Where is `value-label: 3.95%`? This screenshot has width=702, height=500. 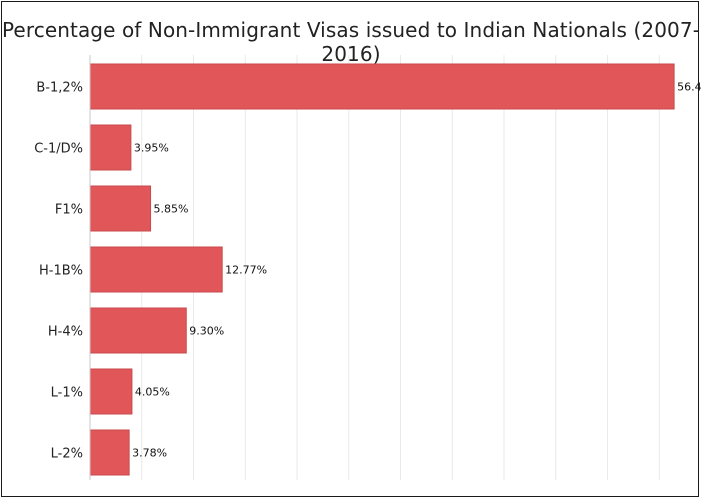 value-label: 3.95% is located at coordinates (151, 148).